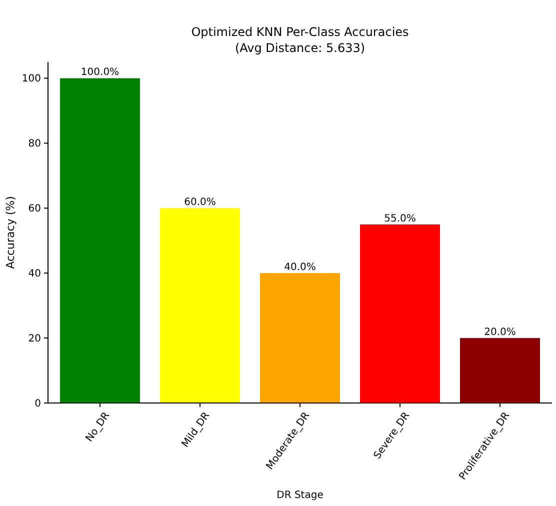 The height and width of the screenshot is (506, 556). Describe the element at coordinates (10, 232) in the screenshot. I see `y-axis-title: Accuracy (%)` at that location.